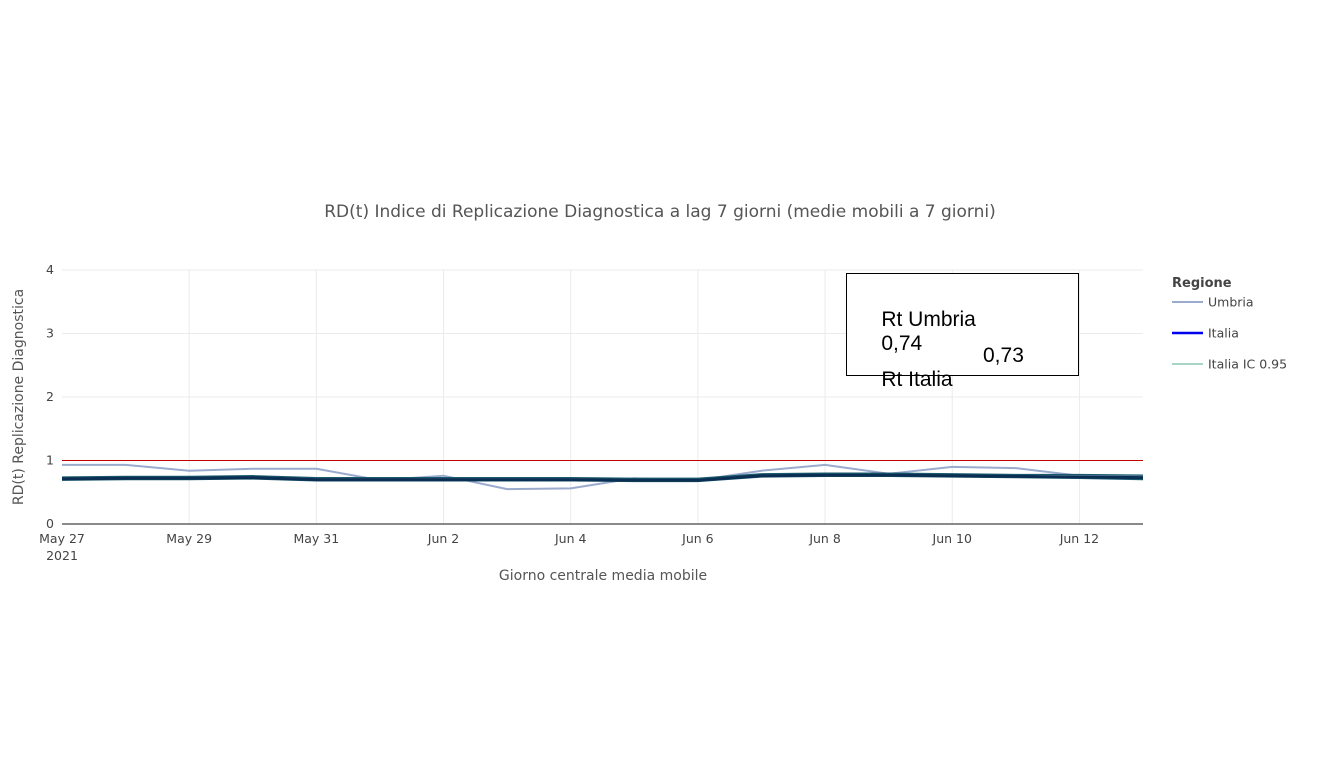 Image resolution: width=1326 pixels, height=761 pixels. Describe the element at coordinates (697, 538) in the screenshot. I see `x-tick-label: Jun 6` at that location.